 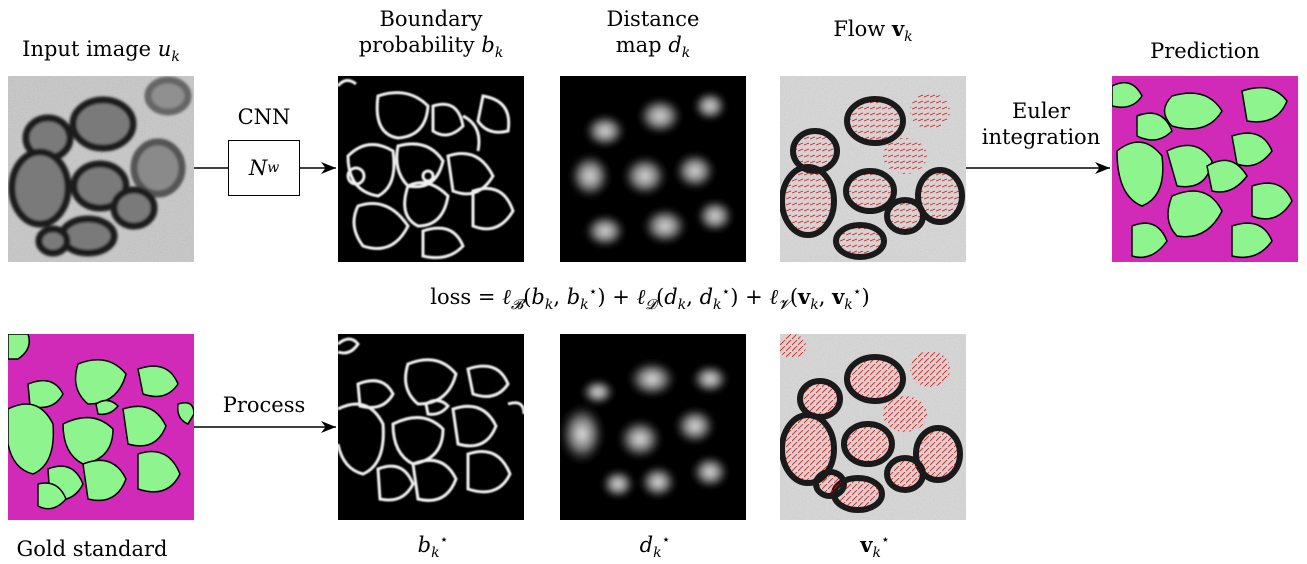 I want to click on gold-standard-panel, so click(x=101, y=427).